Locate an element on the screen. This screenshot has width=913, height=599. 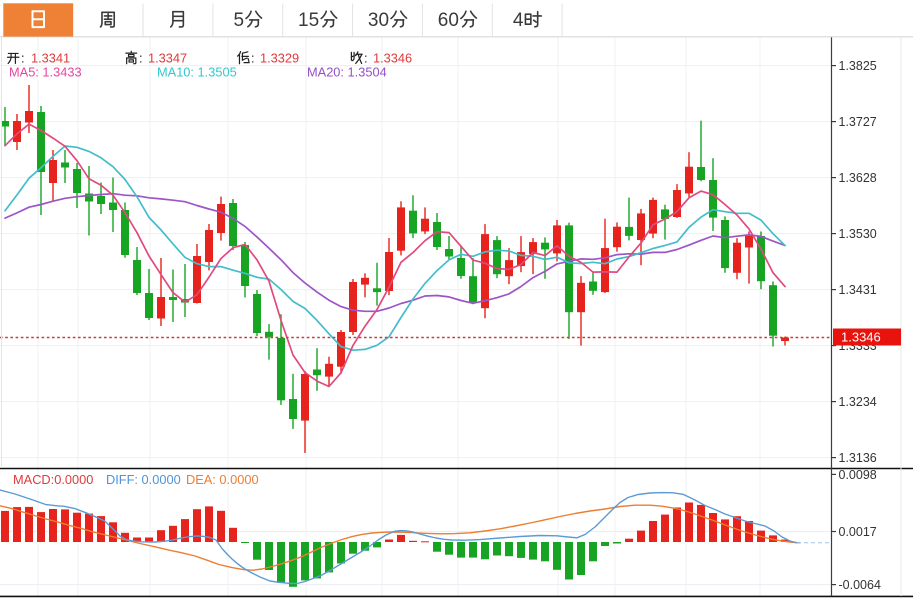
svg-text: DEA: 0.0000 is located at coordinates (222, 479).